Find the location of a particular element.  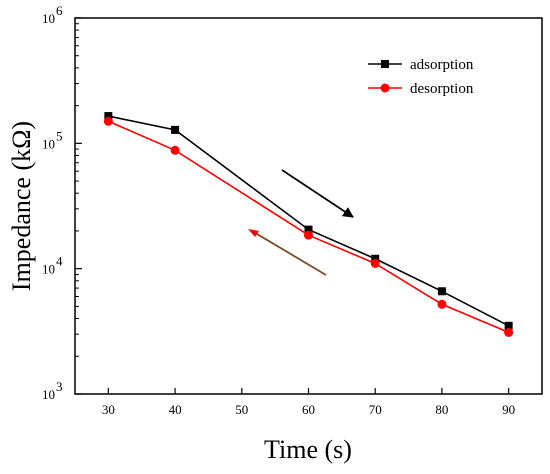

legend: adsorption desorption is located at coordinates (421, 77).